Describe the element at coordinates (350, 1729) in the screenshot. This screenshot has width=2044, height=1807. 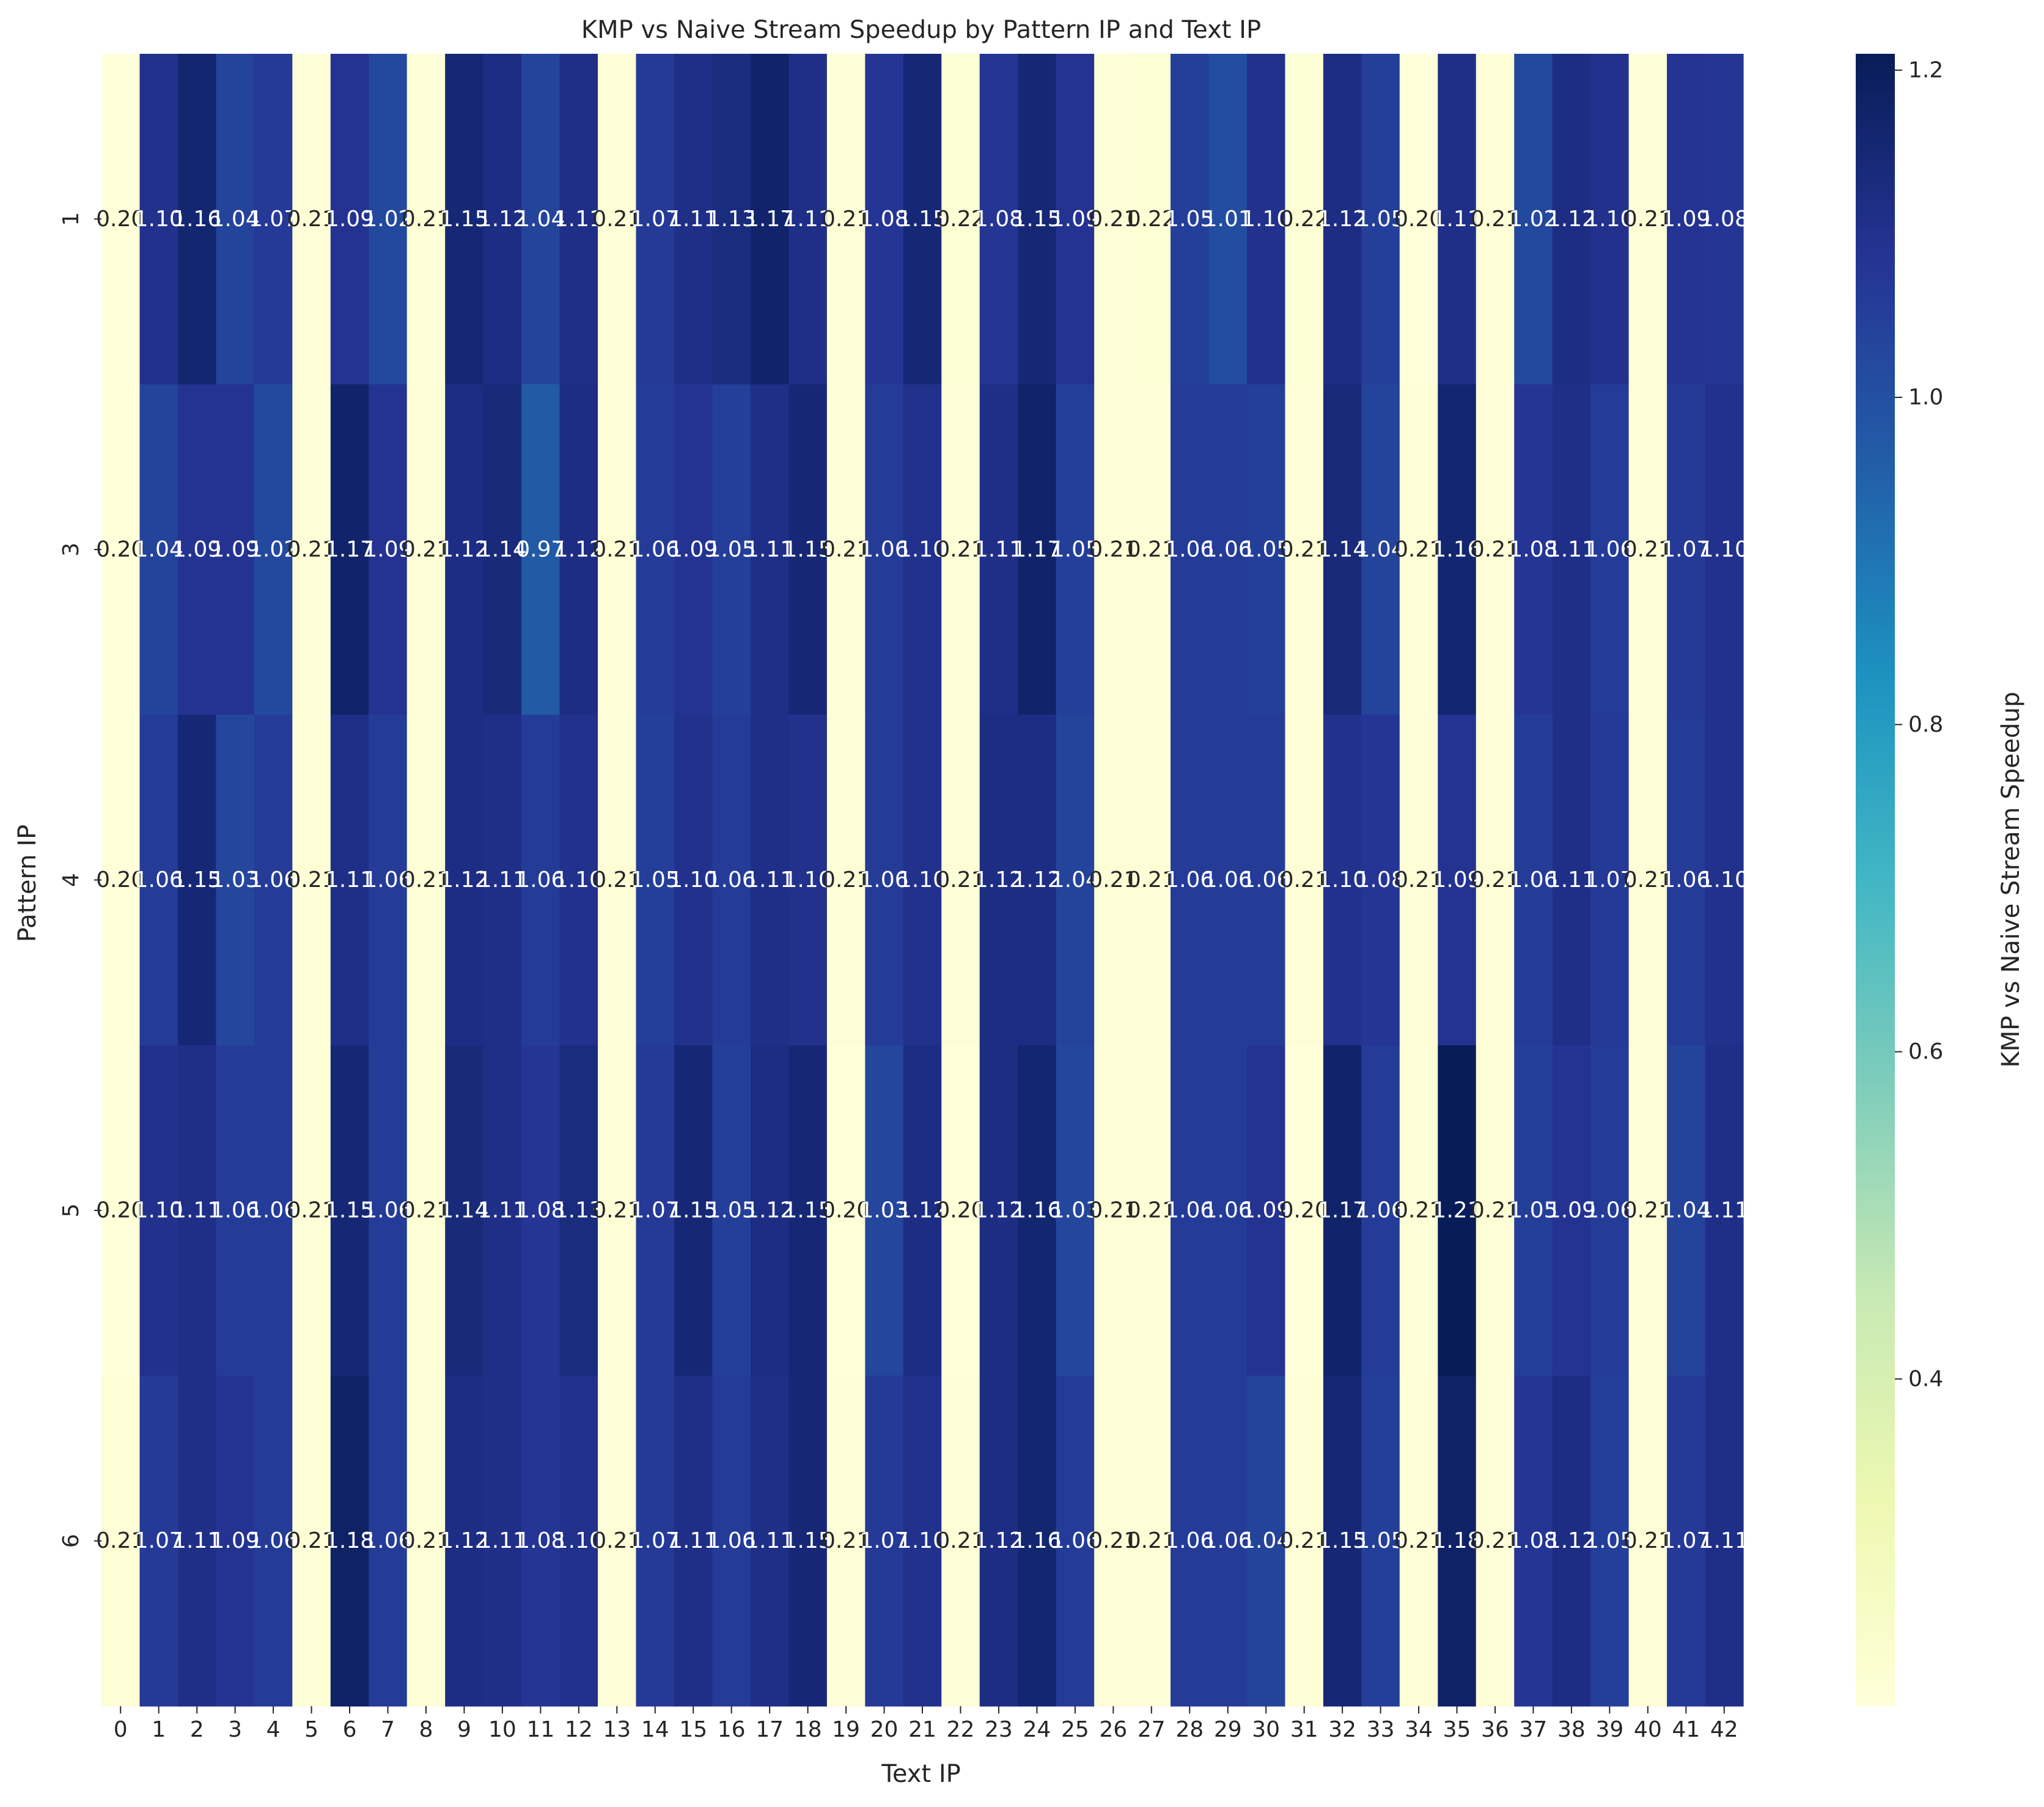
I see `x-tick-label: 6` at that location.